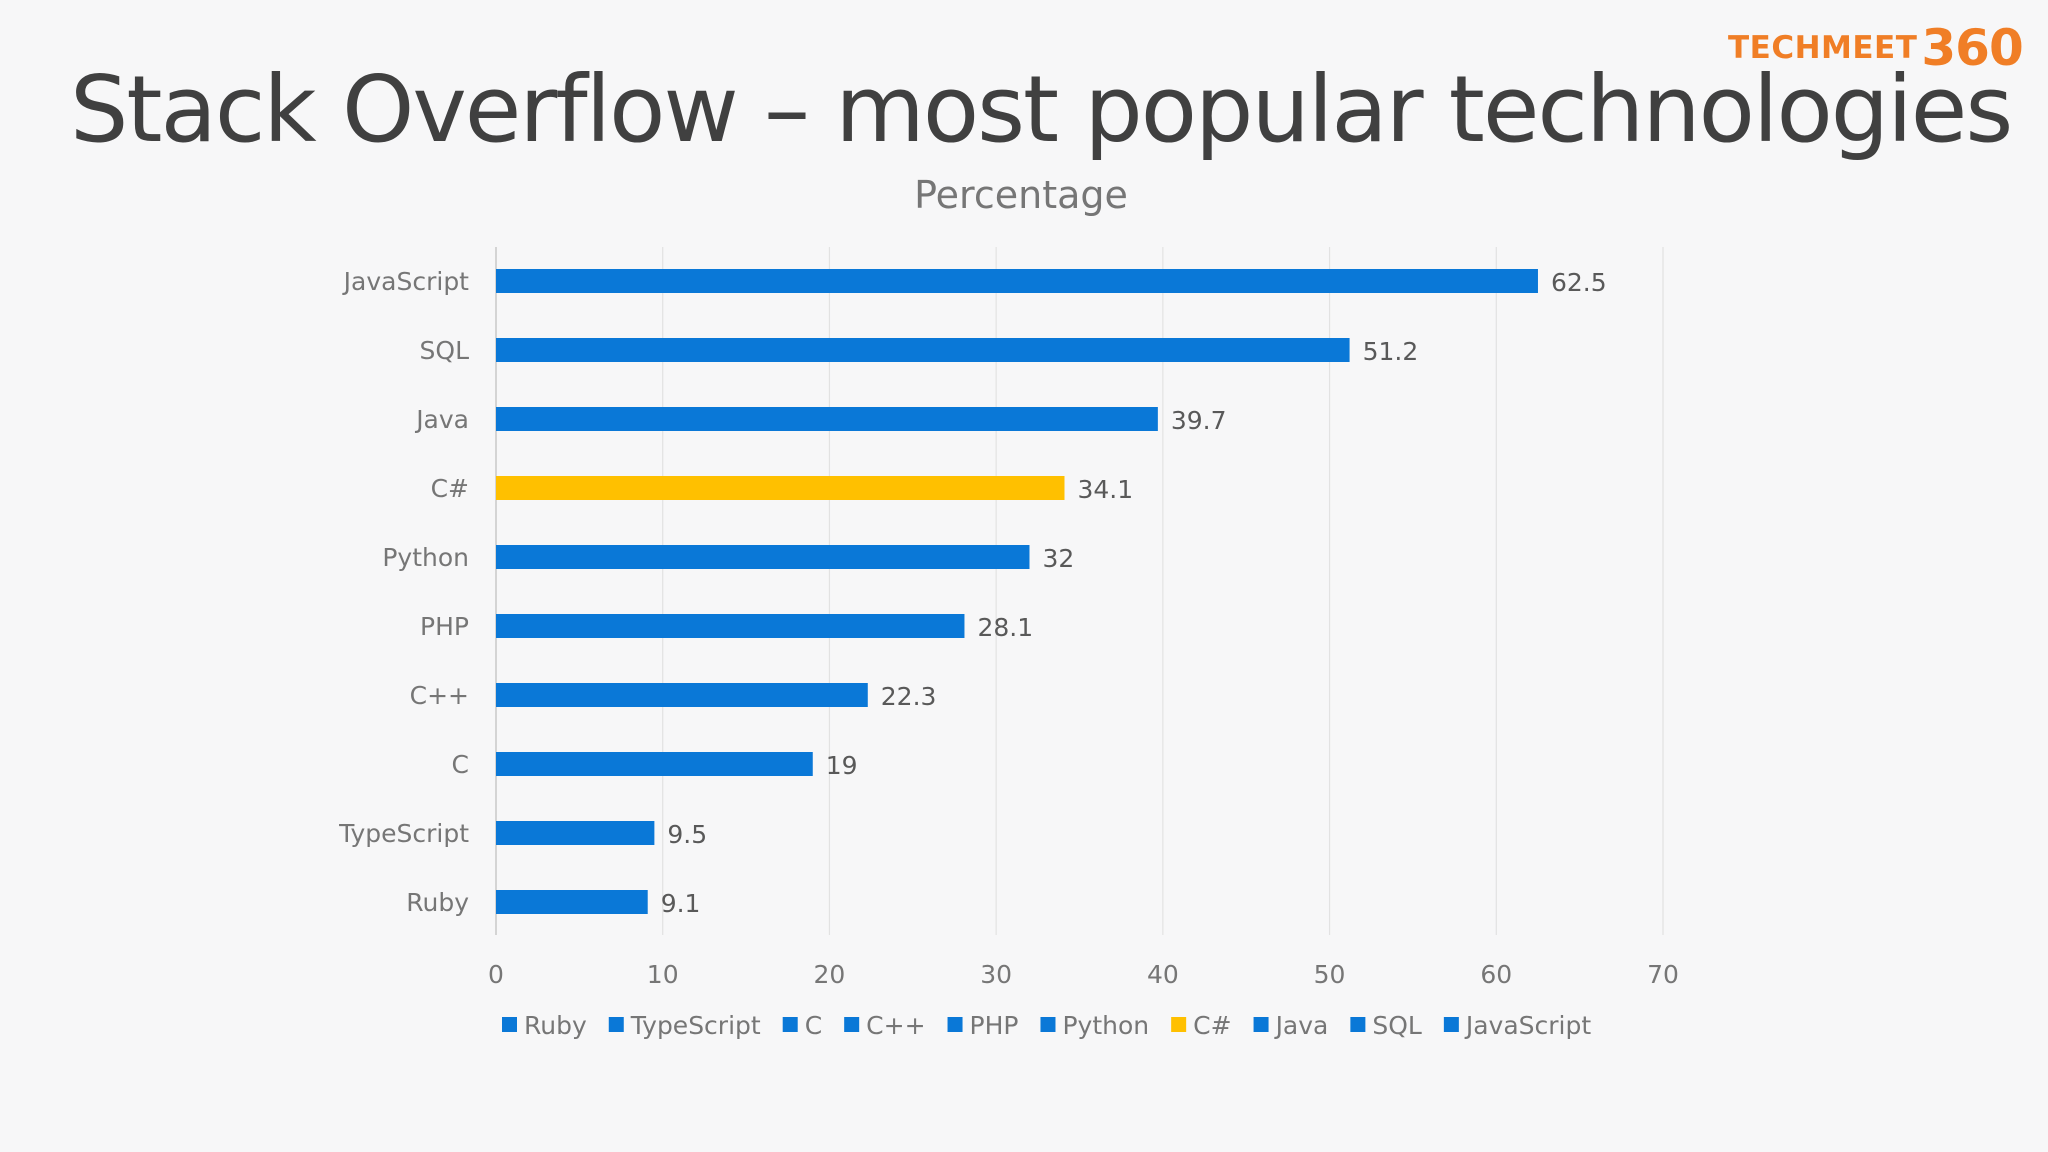 This screenshot has width=2048, height=1152. What do you see at coordinates (1391, 351) in the screenshot?
I see `data-label: 51.2` at bounding box center [1391, 351].